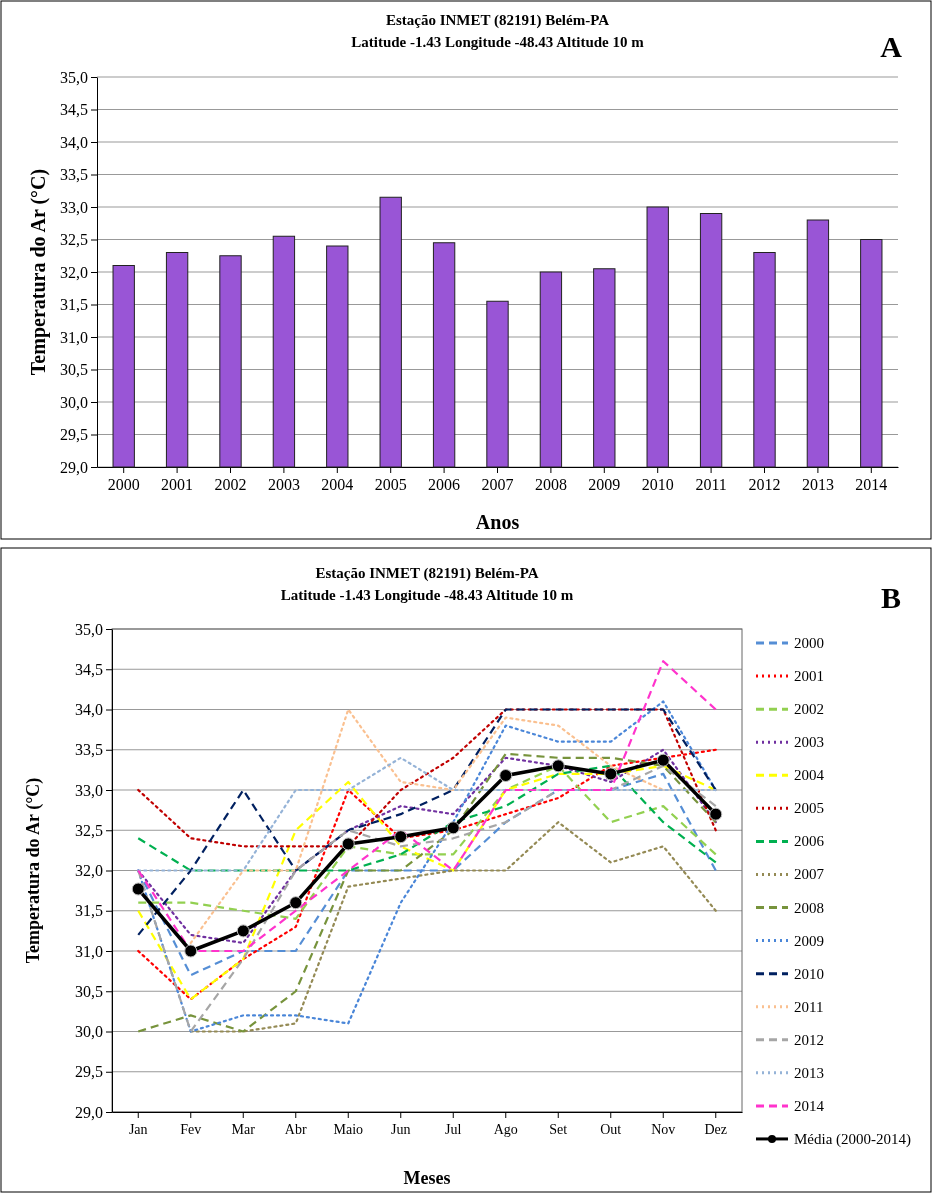  Describe the element at coordinates (809, 841) in the screenshot. I see `legend-label: 2006` at that location.